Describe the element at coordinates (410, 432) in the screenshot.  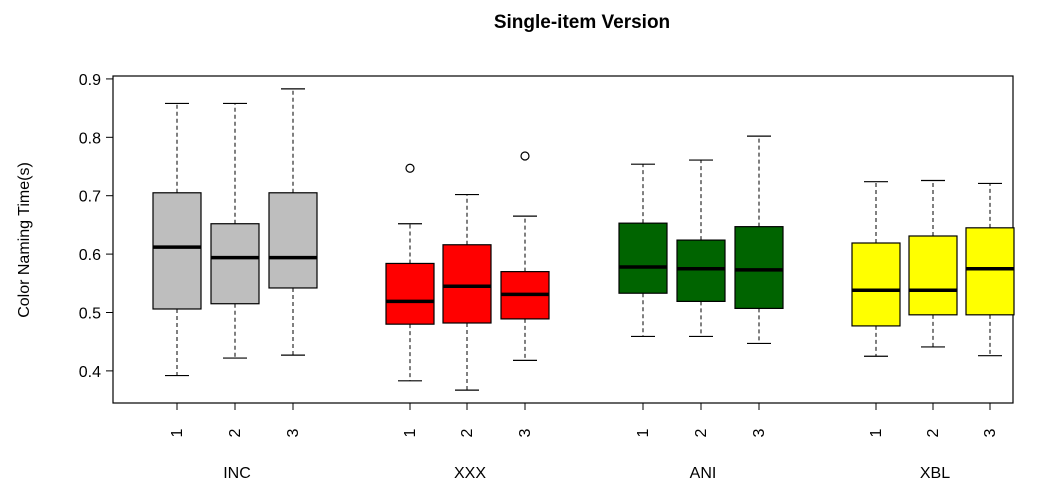
I see `x-tick-label-xxx-1: 1` at that location.